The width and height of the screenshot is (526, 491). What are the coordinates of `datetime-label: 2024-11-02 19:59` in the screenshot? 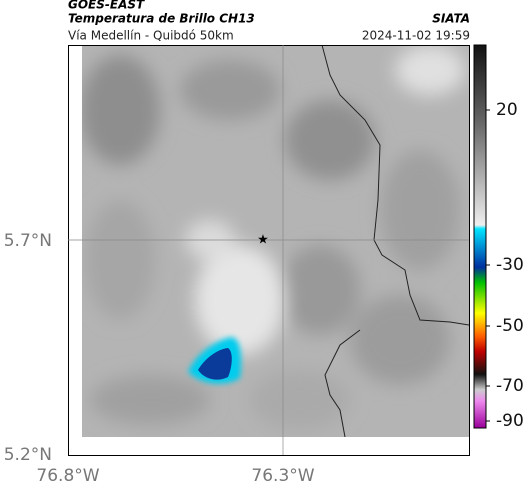 It's located at (416, 36).